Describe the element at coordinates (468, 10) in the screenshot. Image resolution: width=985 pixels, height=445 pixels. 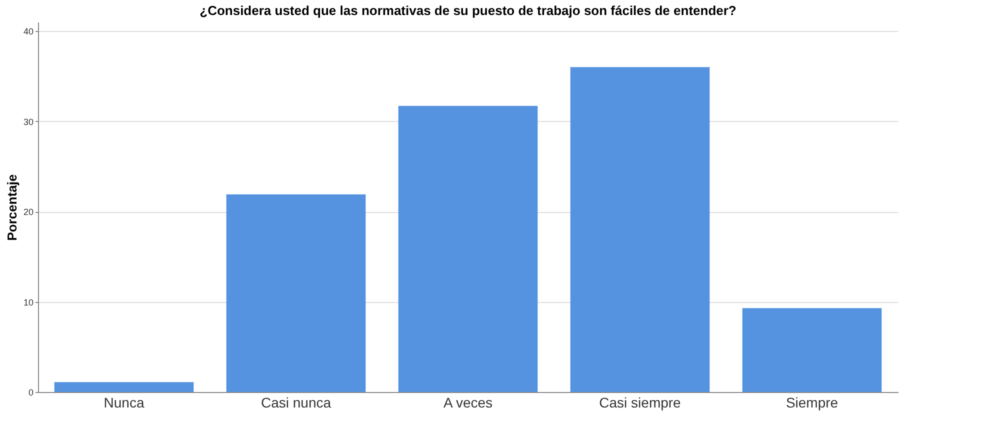
I see `chart-title: ¿Considera usted que las normativas de su puesto de trabajo son fáciles de entender?` at that location.